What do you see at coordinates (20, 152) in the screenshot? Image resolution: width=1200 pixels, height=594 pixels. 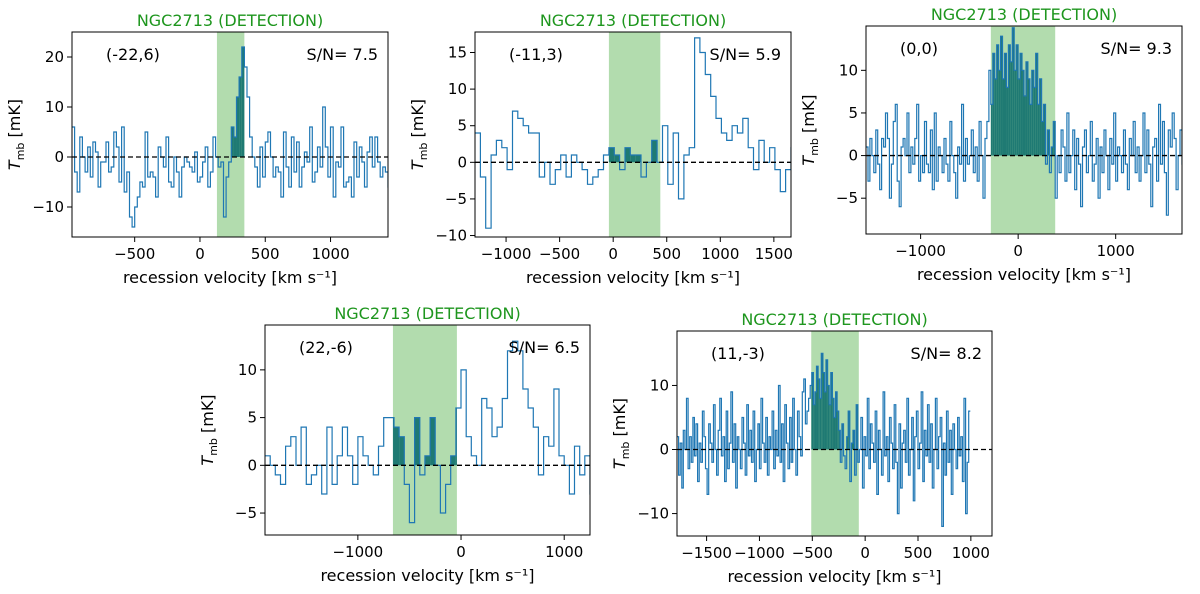 I see `y-axis-subscript: mb` at bounding box center [20, 152].